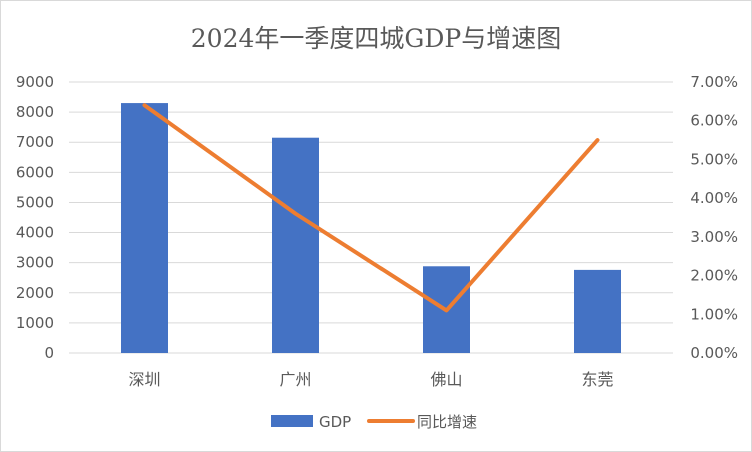  Describe the element at coordinates (714, 198) in the screenshot. I see `y-right-tick-label: 4.00%` at that location.